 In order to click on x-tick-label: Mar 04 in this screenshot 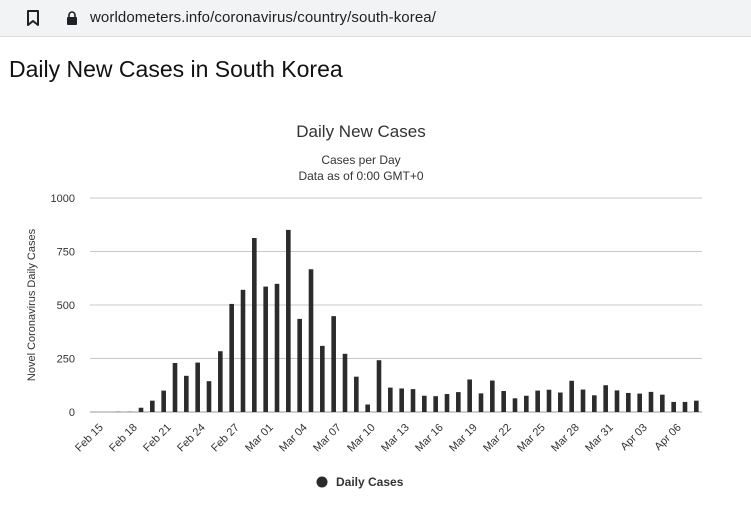, I will do `click(293, 438)`.